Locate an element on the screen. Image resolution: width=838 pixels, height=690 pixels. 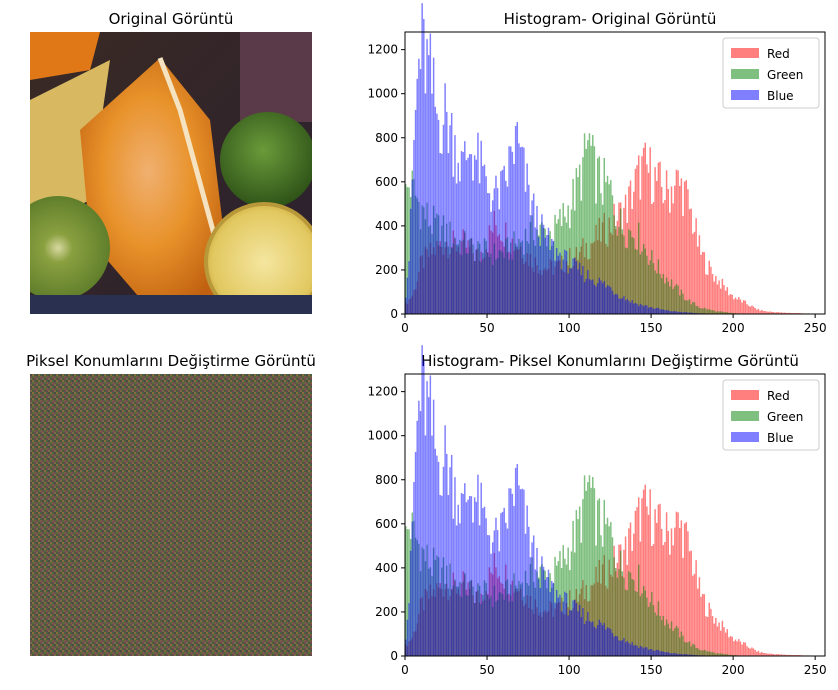
x-tick-label: 100 is located at coordinates (569, 670).